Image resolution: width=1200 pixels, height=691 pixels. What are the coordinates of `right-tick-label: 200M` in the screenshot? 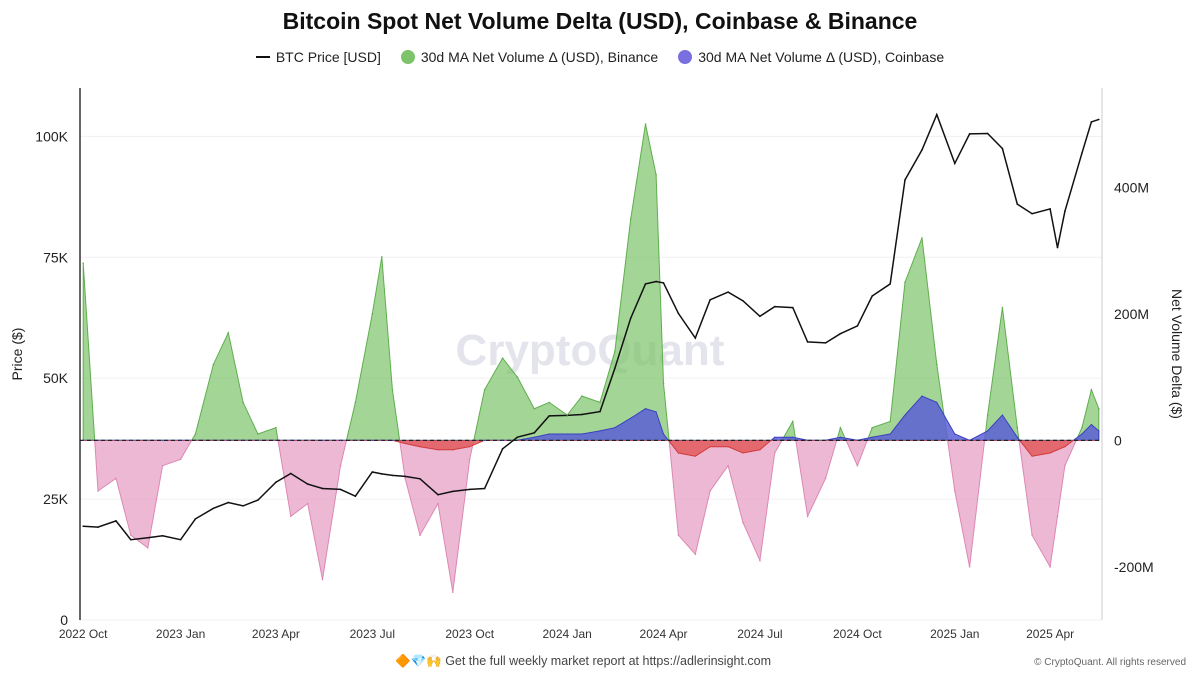 It's located at (1131, 314).